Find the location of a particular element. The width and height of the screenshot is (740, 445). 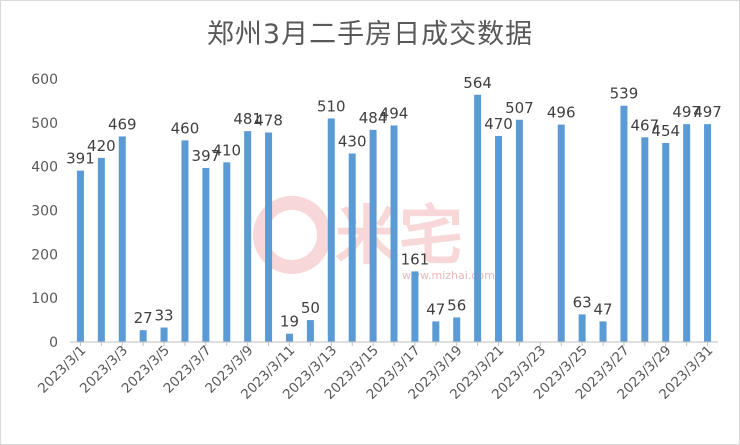

data-label: 478 is located at coordinates (268, 120).